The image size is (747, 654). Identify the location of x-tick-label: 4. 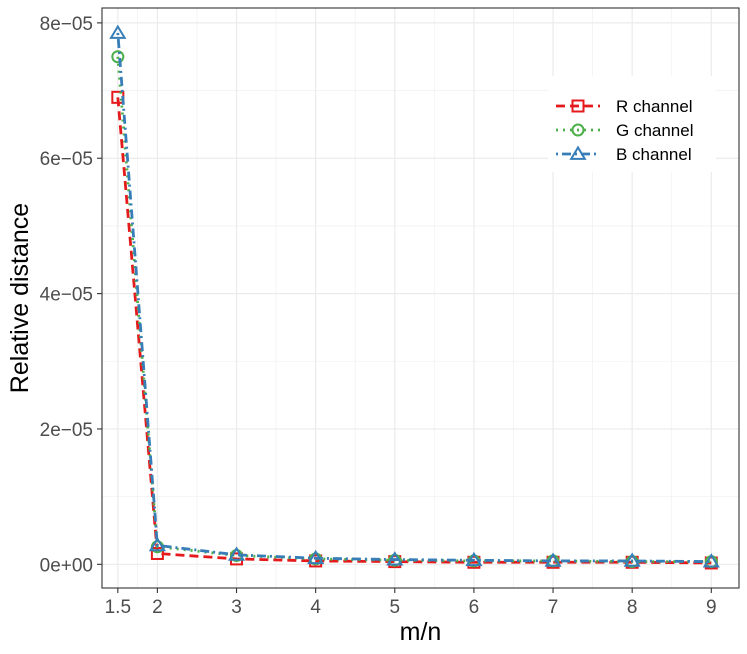
(315, 607).